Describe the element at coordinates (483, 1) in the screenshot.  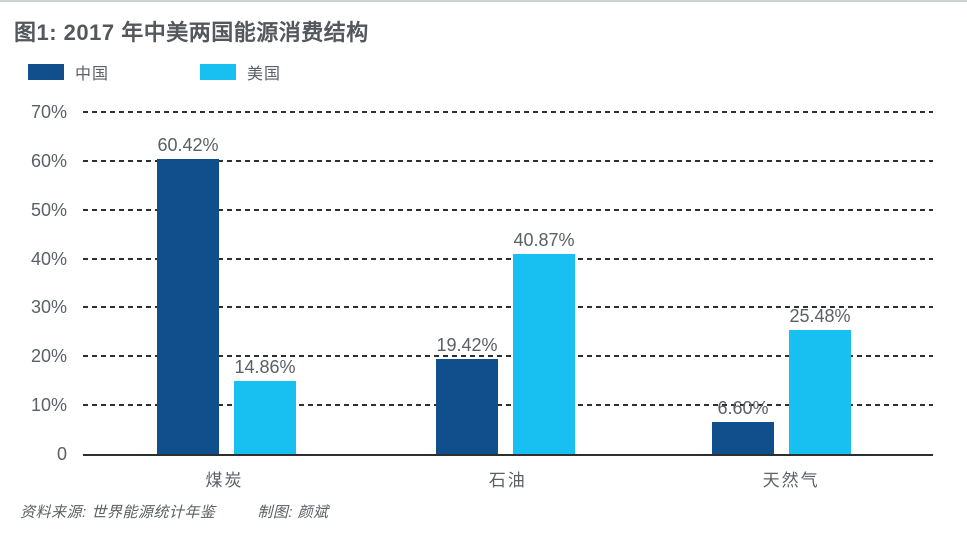
I see `top-divider-line` at that location.